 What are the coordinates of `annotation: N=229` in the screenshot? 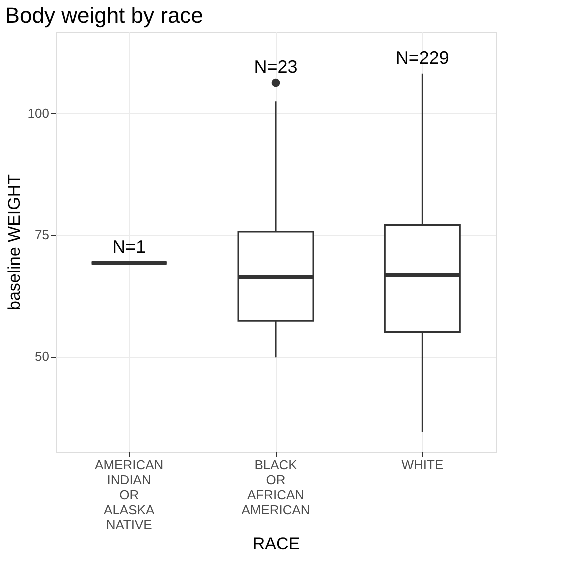 It's located at (423, 58).